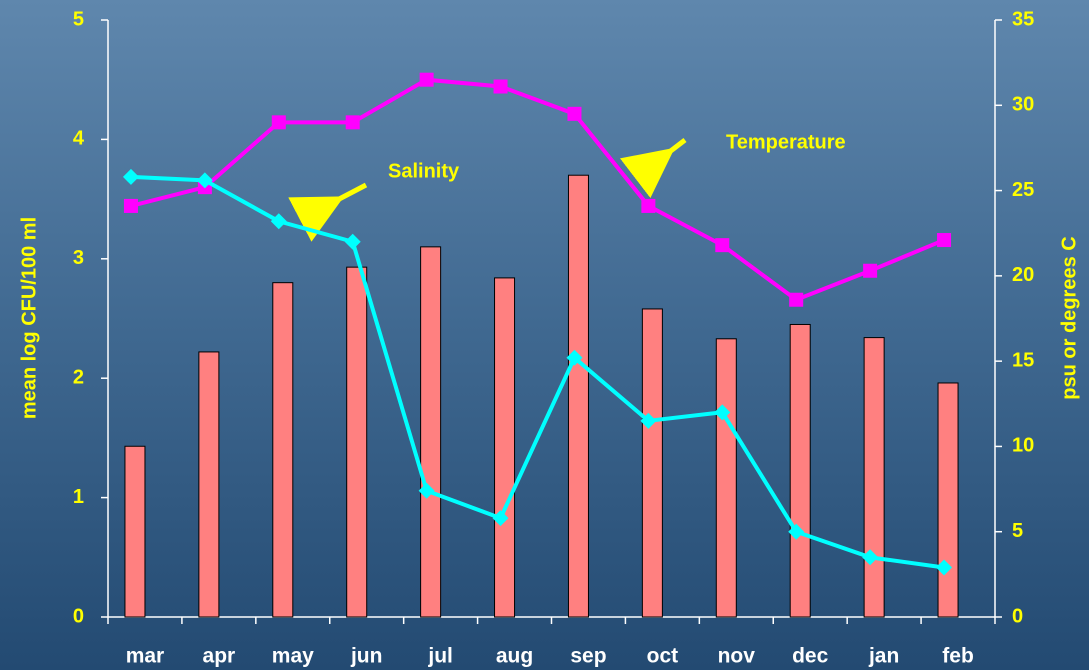 The width and height of the screenshot is (1089, 670). Describe the element at coordinates (79, 139) in the screenshot. I see `y-tick-label: 4` at that location.